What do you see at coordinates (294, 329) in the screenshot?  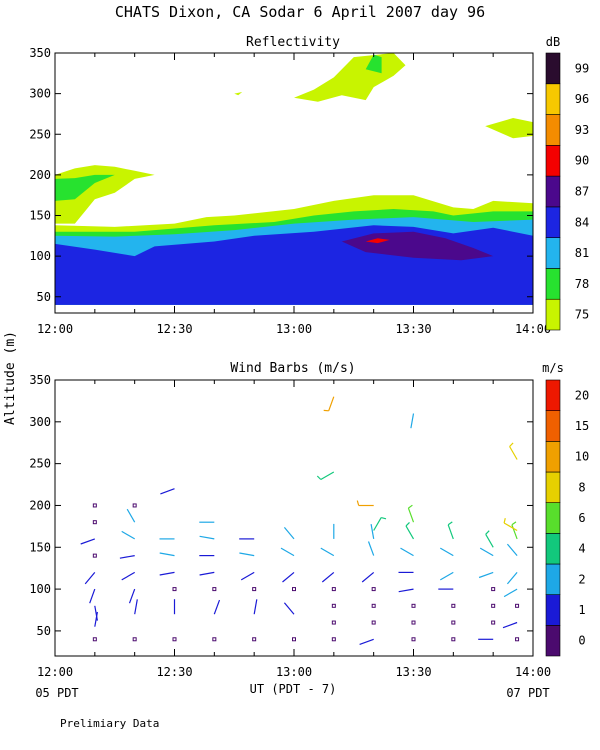 I see `refl-xtick-label: 13:00` at bounding box center [294, 329].